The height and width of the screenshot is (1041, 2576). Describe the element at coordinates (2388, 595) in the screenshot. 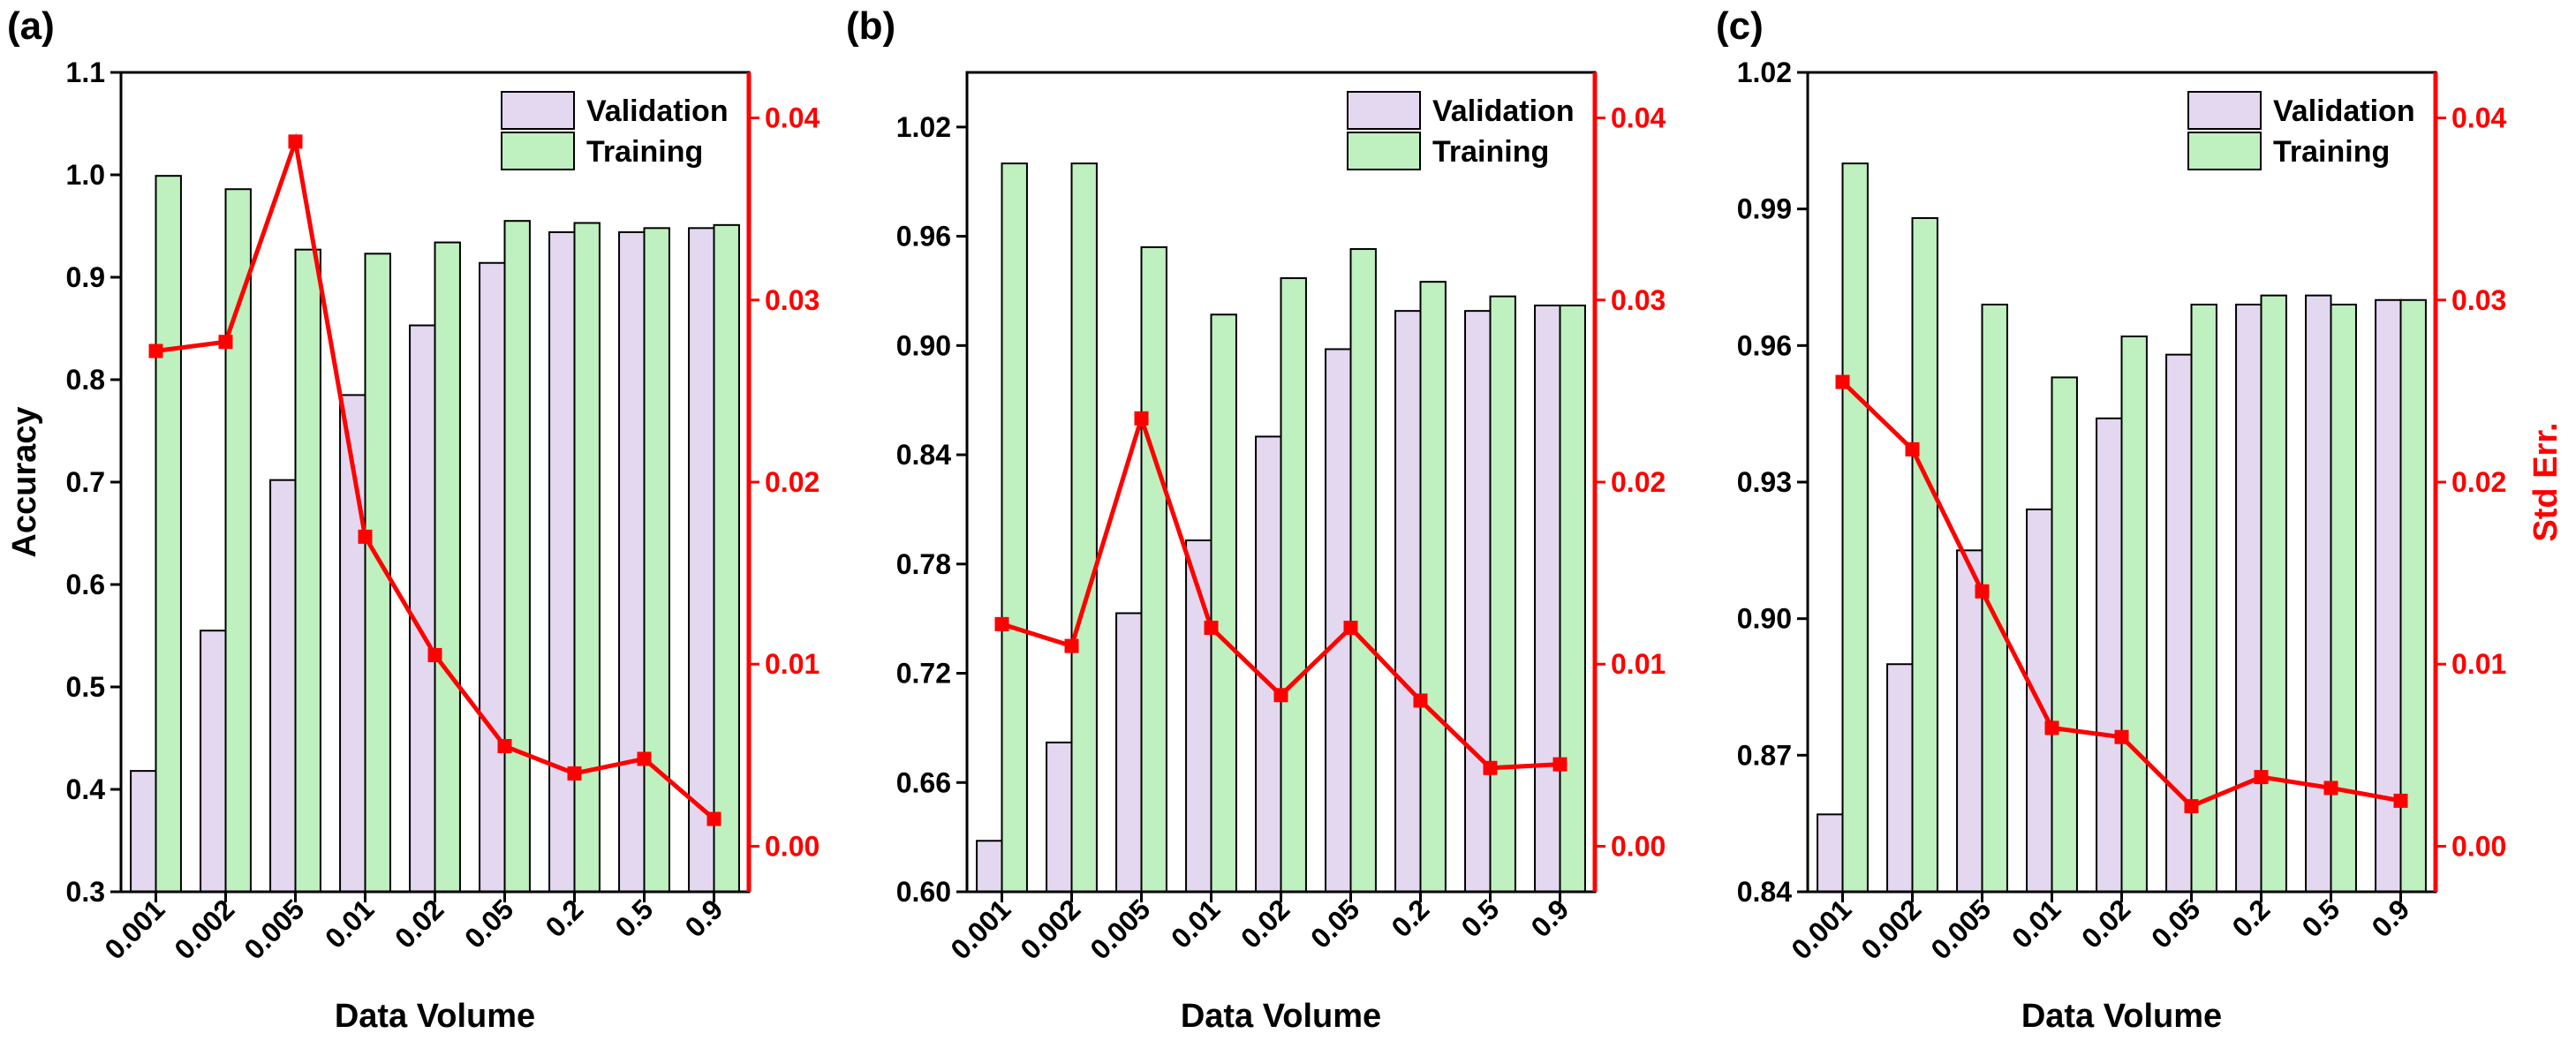

I see `bar-validation-0.9` at that location.